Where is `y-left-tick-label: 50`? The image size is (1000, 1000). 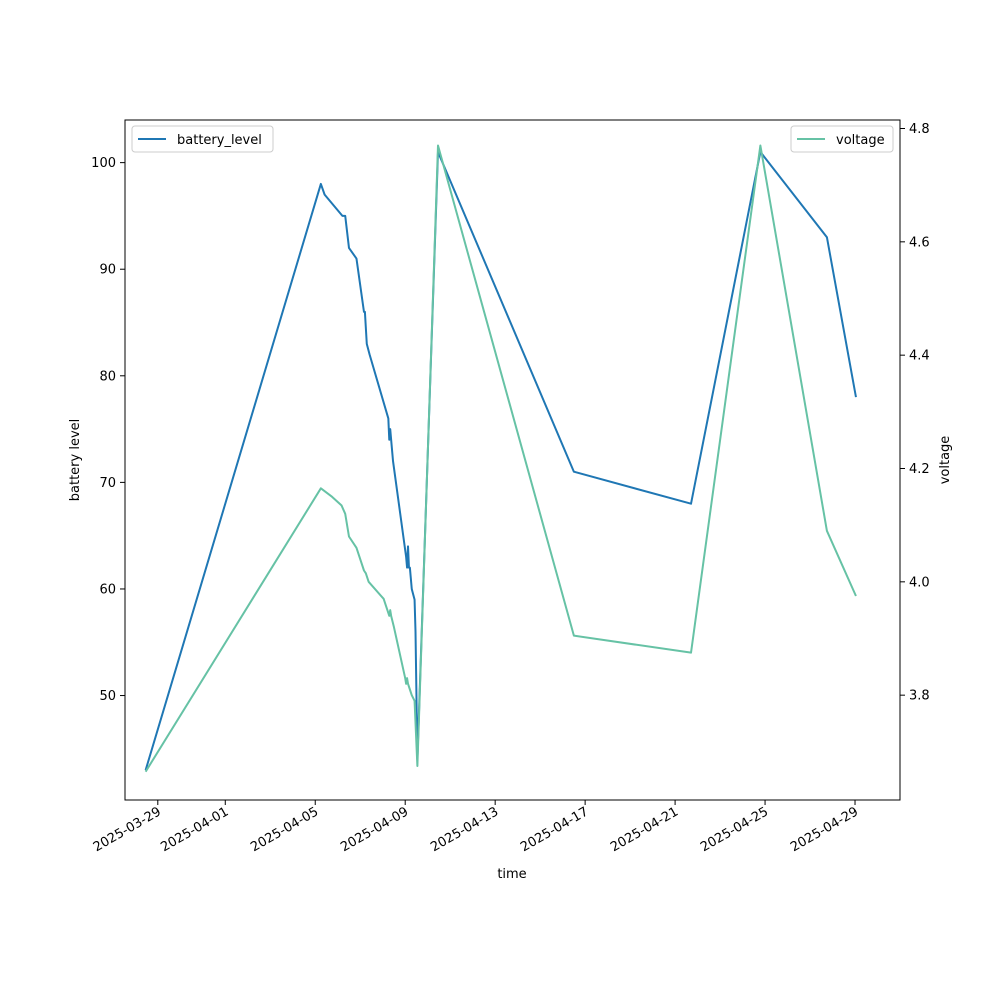 y-left-tick-label: 50 is located at coordinates (107, 696).